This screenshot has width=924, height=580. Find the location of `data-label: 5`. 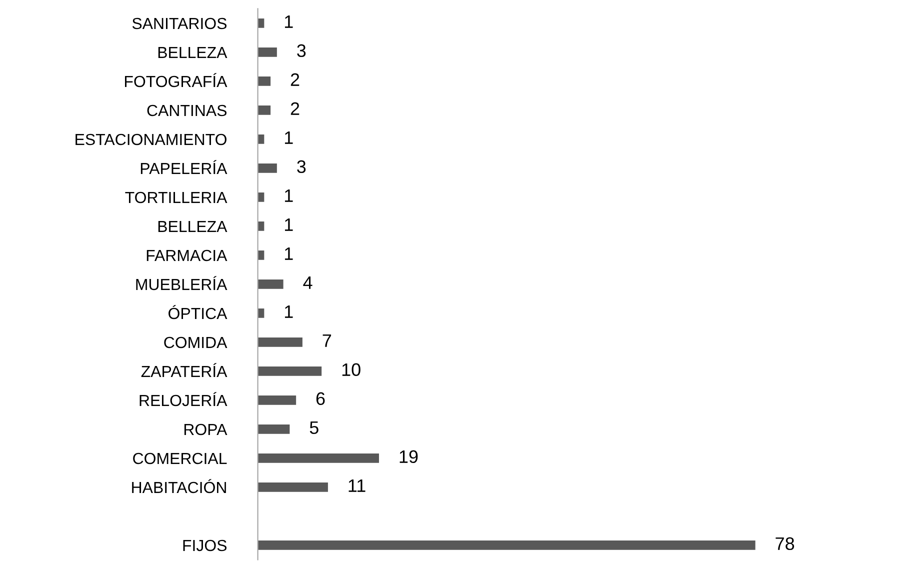

data-label: 5 is located at coordinates (314, 427).